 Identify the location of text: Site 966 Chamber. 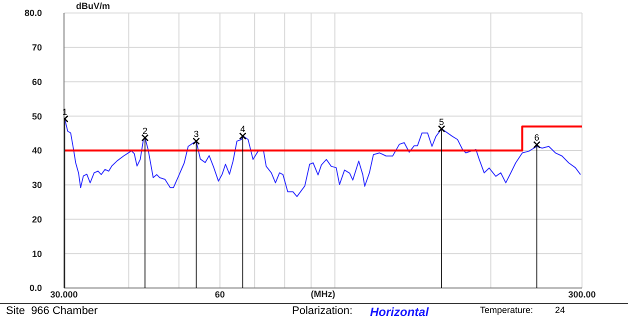
(52, 311).